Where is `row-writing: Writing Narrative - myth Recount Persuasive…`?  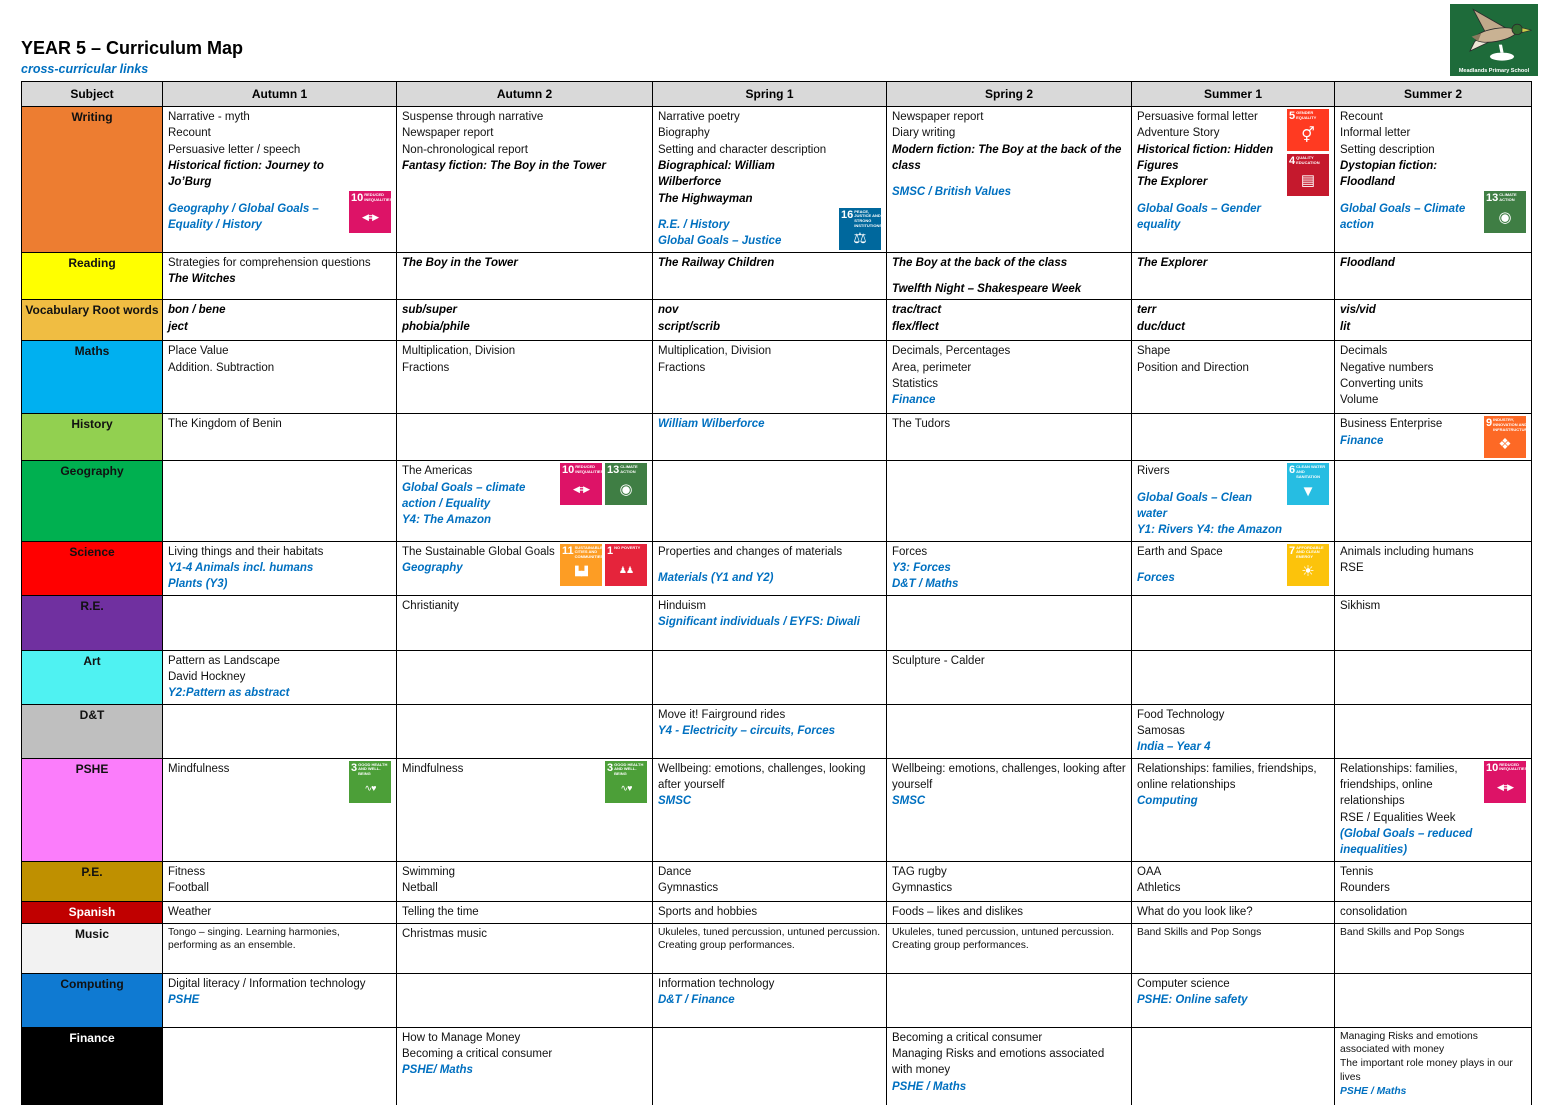
row-writing: Writing Narrative - myth Recount Persuasive… is located at coordinates (776, 179).